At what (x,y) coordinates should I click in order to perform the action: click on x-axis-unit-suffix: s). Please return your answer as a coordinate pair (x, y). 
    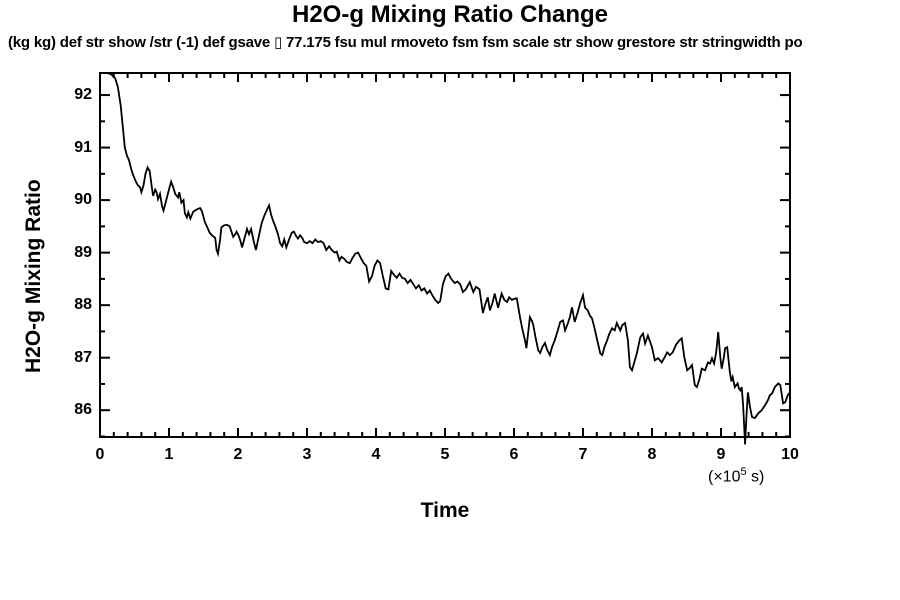
    Looking at the image, I should click on (755, 477).